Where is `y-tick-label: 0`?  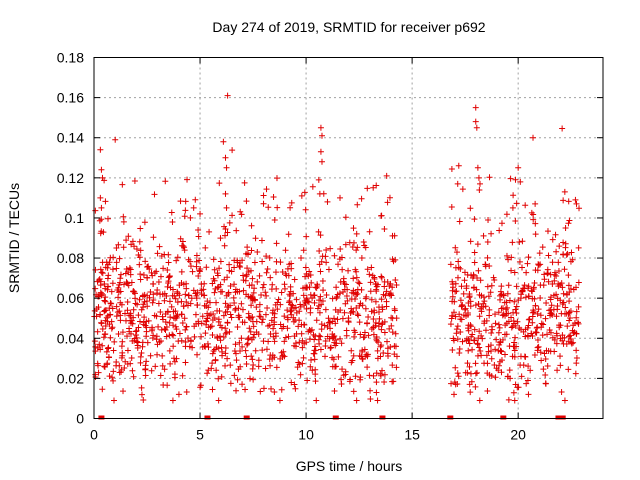
y-tick-label: 0 is located at coordinates (80, 419).